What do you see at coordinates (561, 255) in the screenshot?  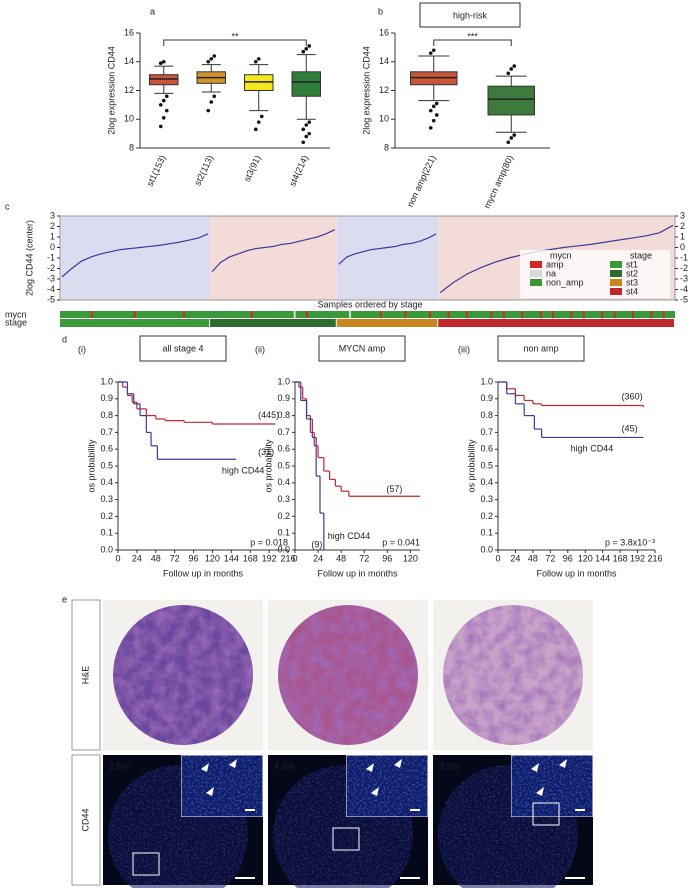 I see `legend-title: mycn` at bounding box center [561, 255].